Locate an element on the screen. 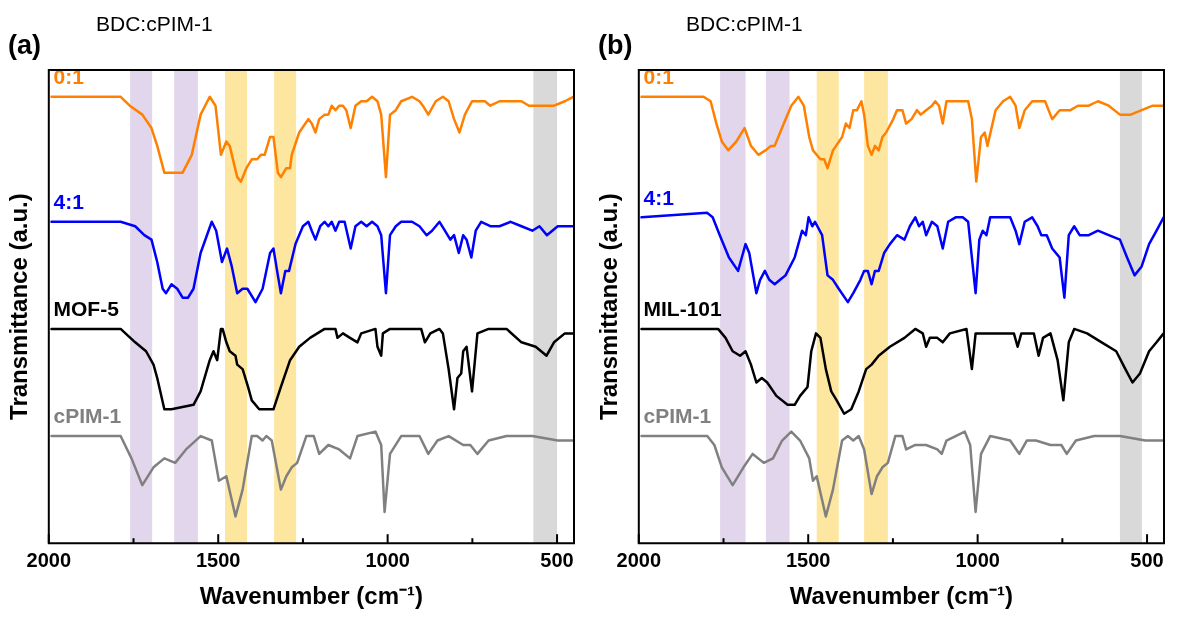 The image size is (1180, 628). series-label: MOF-5 is located at coordinates (86, 309).